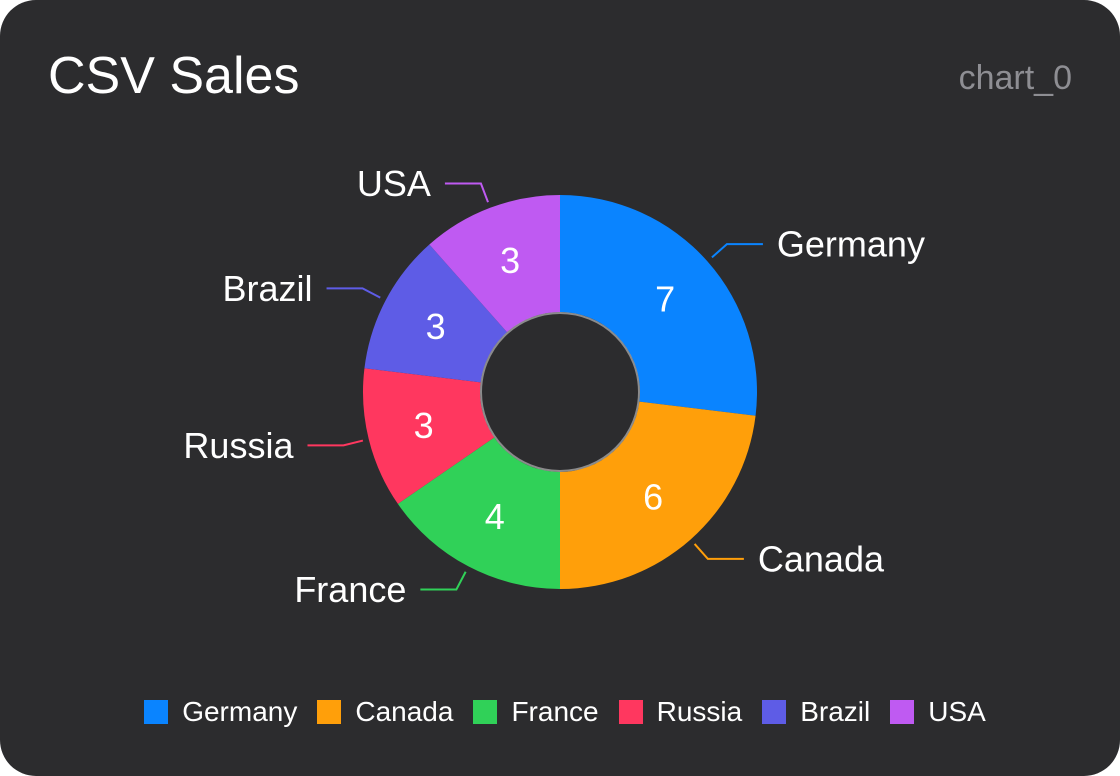  I want to click on leader-line-germany, so click(737, 251).